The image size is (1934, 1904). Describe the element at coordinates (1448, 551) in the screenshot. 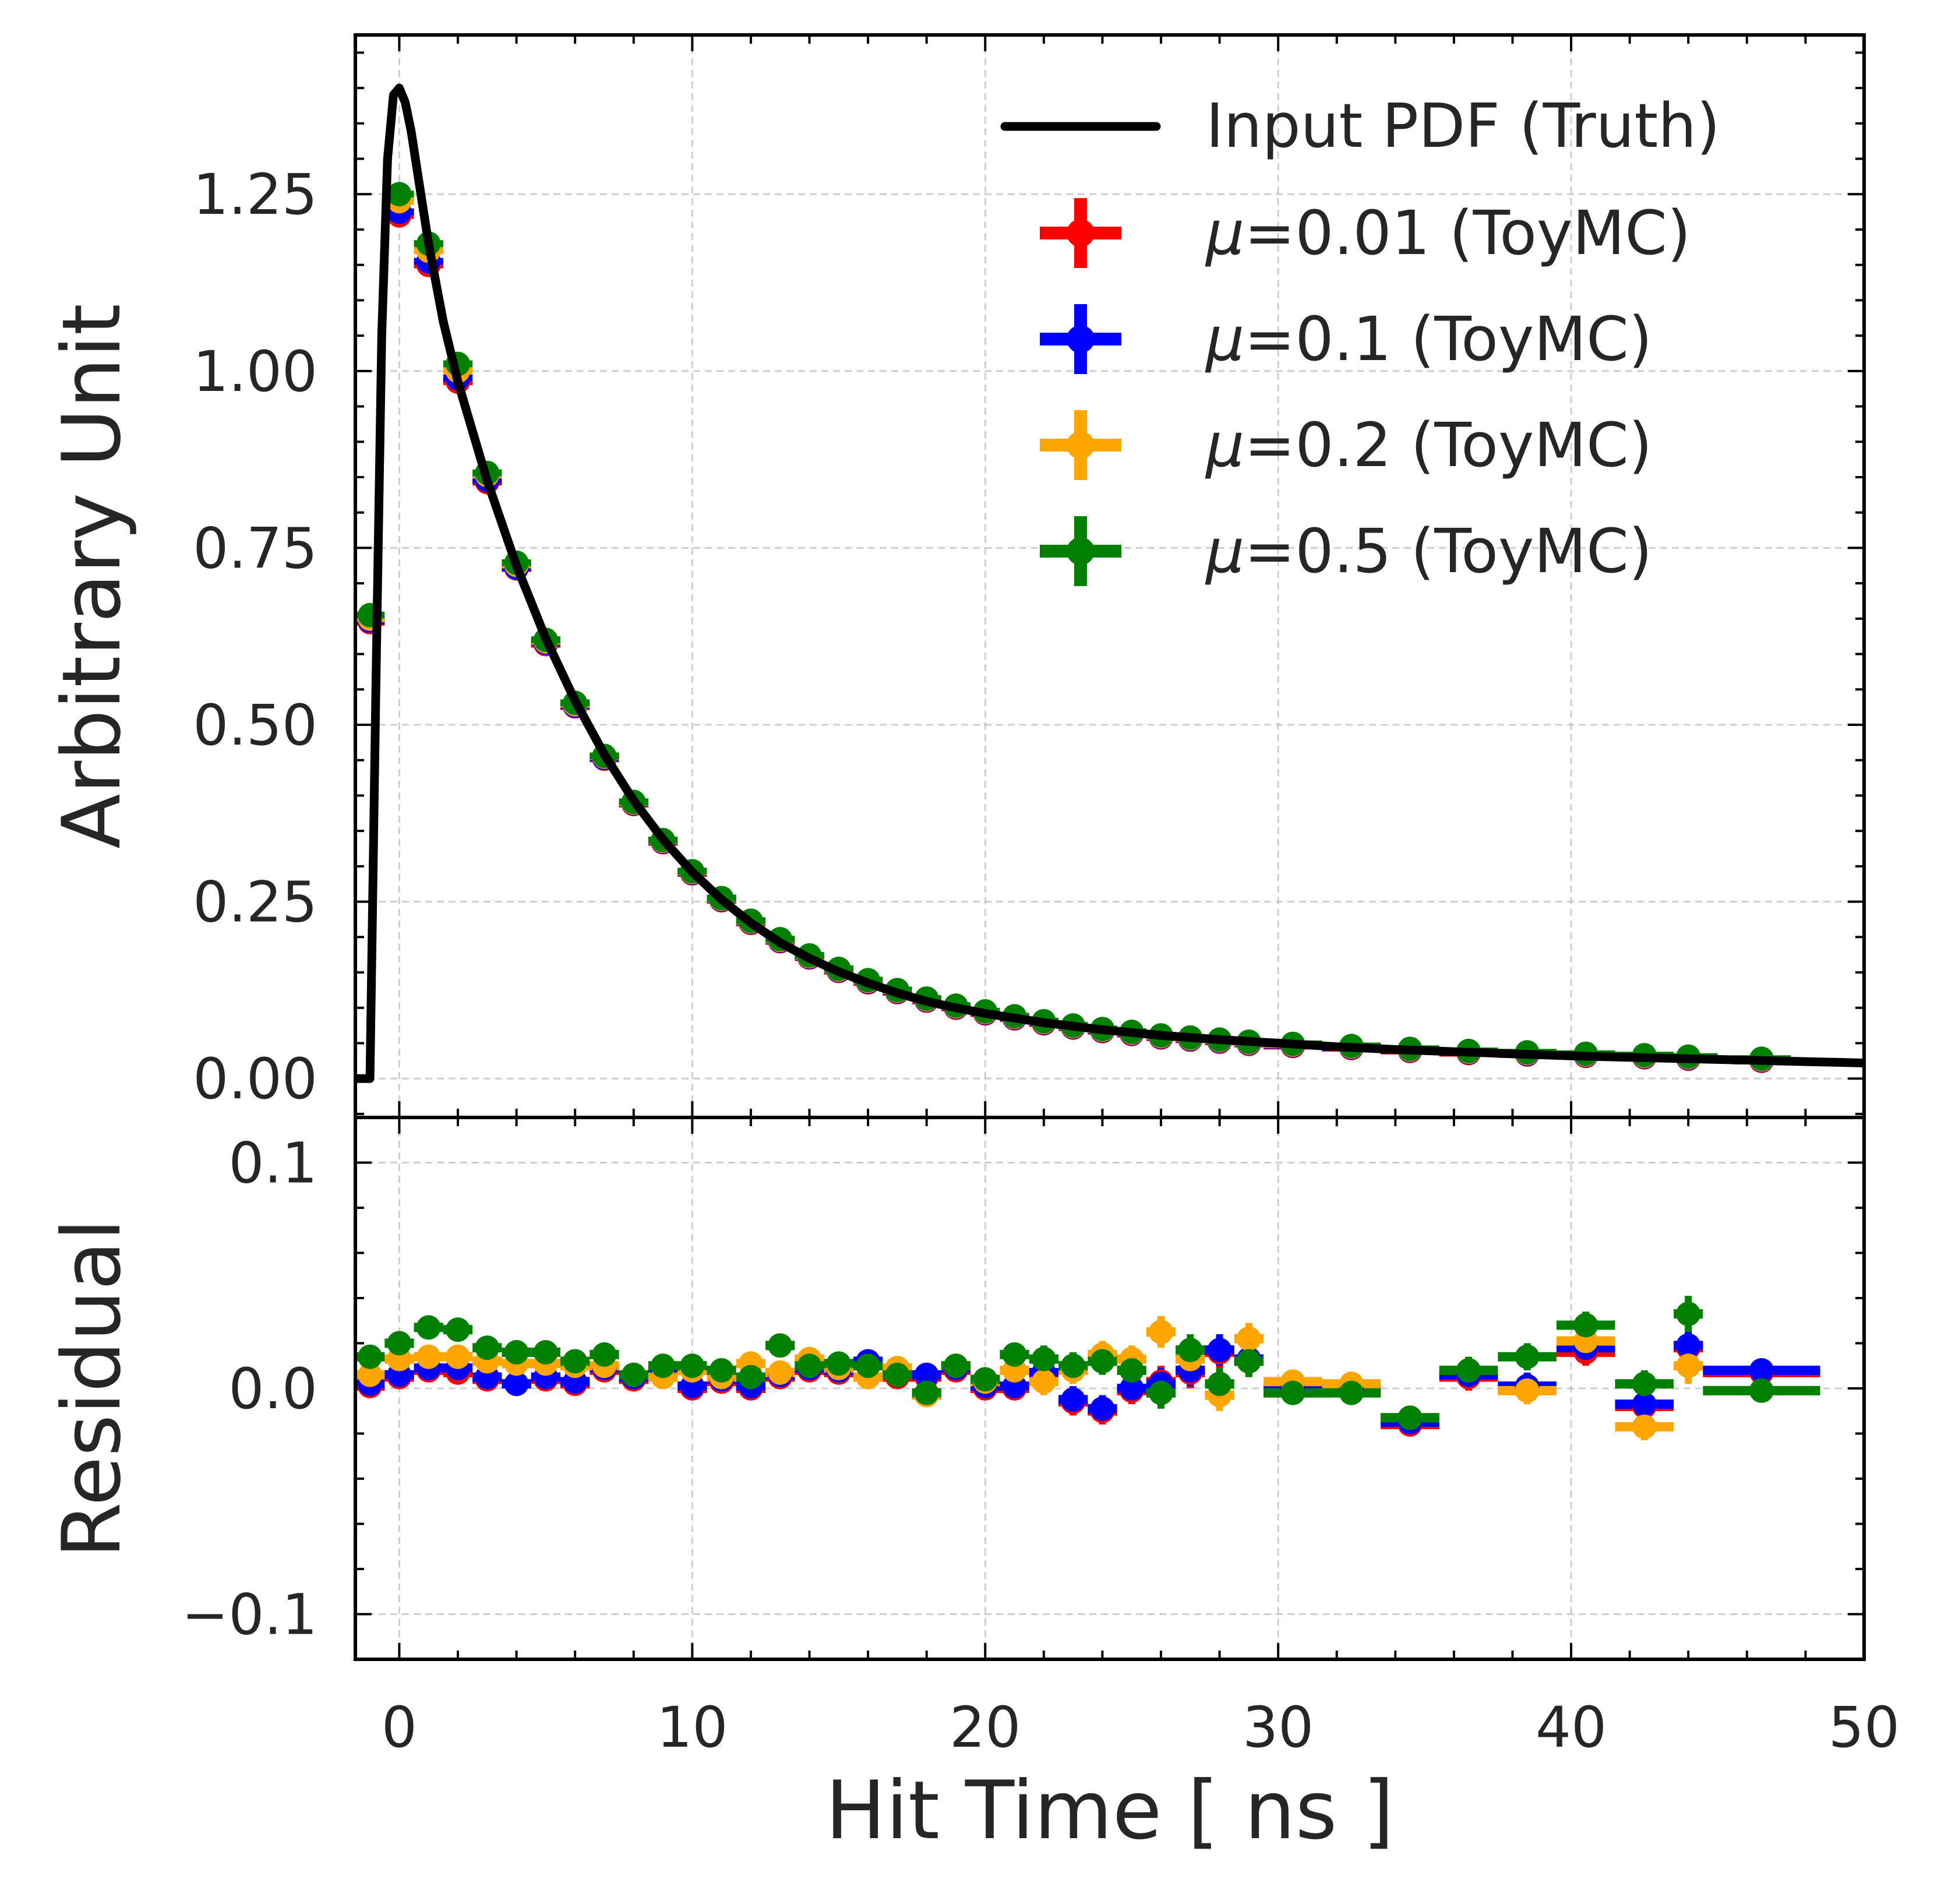

I see `legend-mu-value: =0.5 (ToyMC)` at that location.